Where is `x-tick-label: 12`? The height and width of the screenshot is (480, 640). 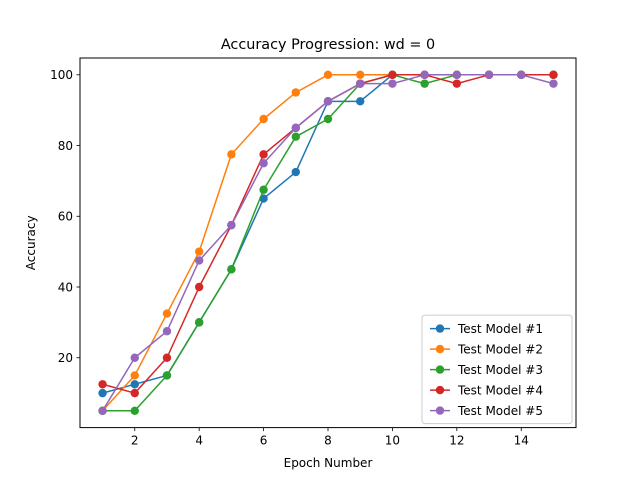 x-tick-label: 12 is located at coordinates (456, 441).